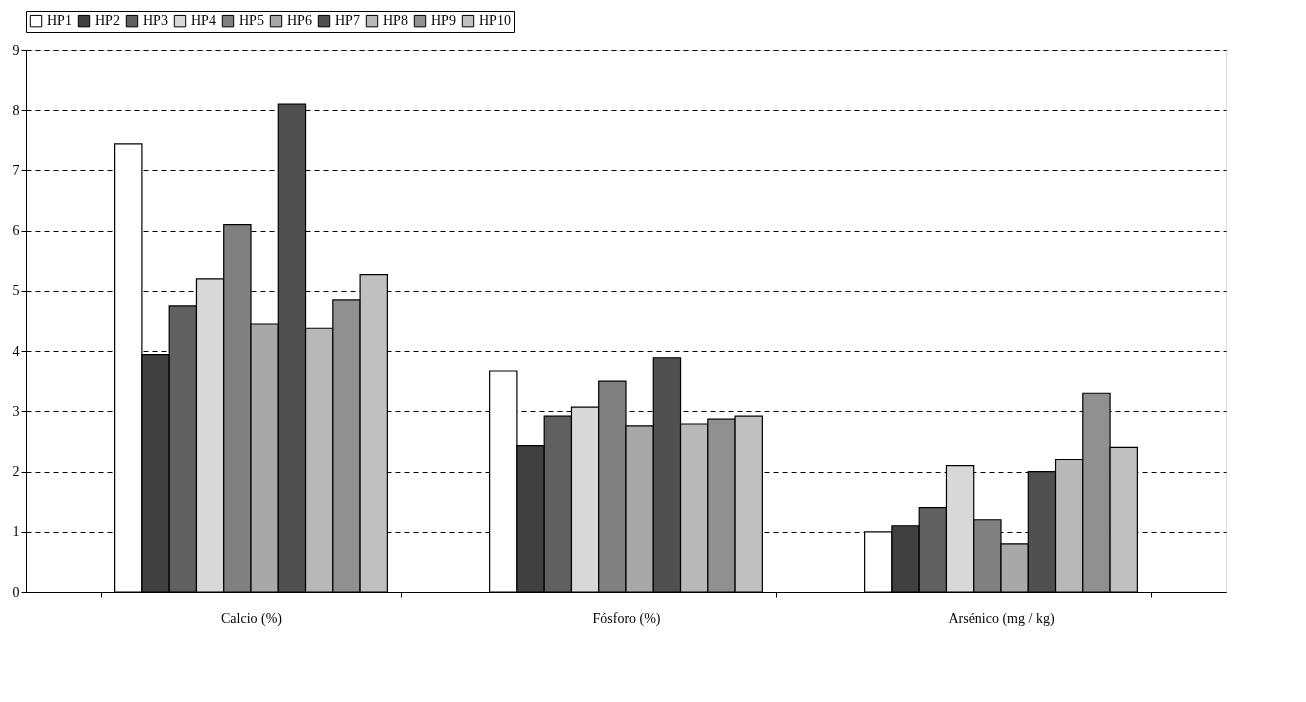  What do you see at coordinates (251, 618) in the screenshot?
I see `x-tick-label: Calcio (%)` at bounding box center [251, 618].